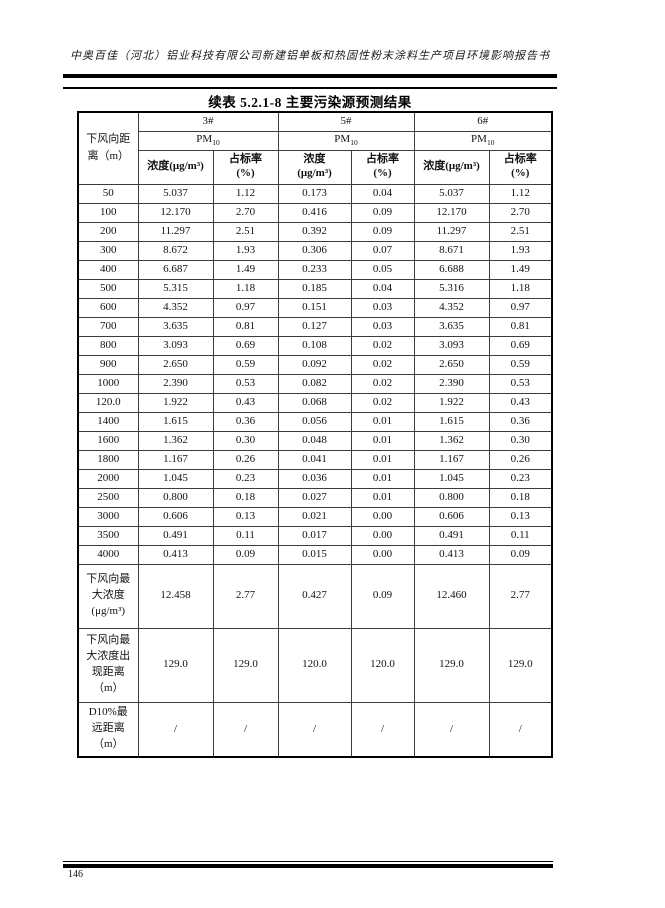 This screenshot has width=665, height=908. Describe the element at coordinates (451, 554) in the screenshot. I see `value-cell: 0.413` at that location.